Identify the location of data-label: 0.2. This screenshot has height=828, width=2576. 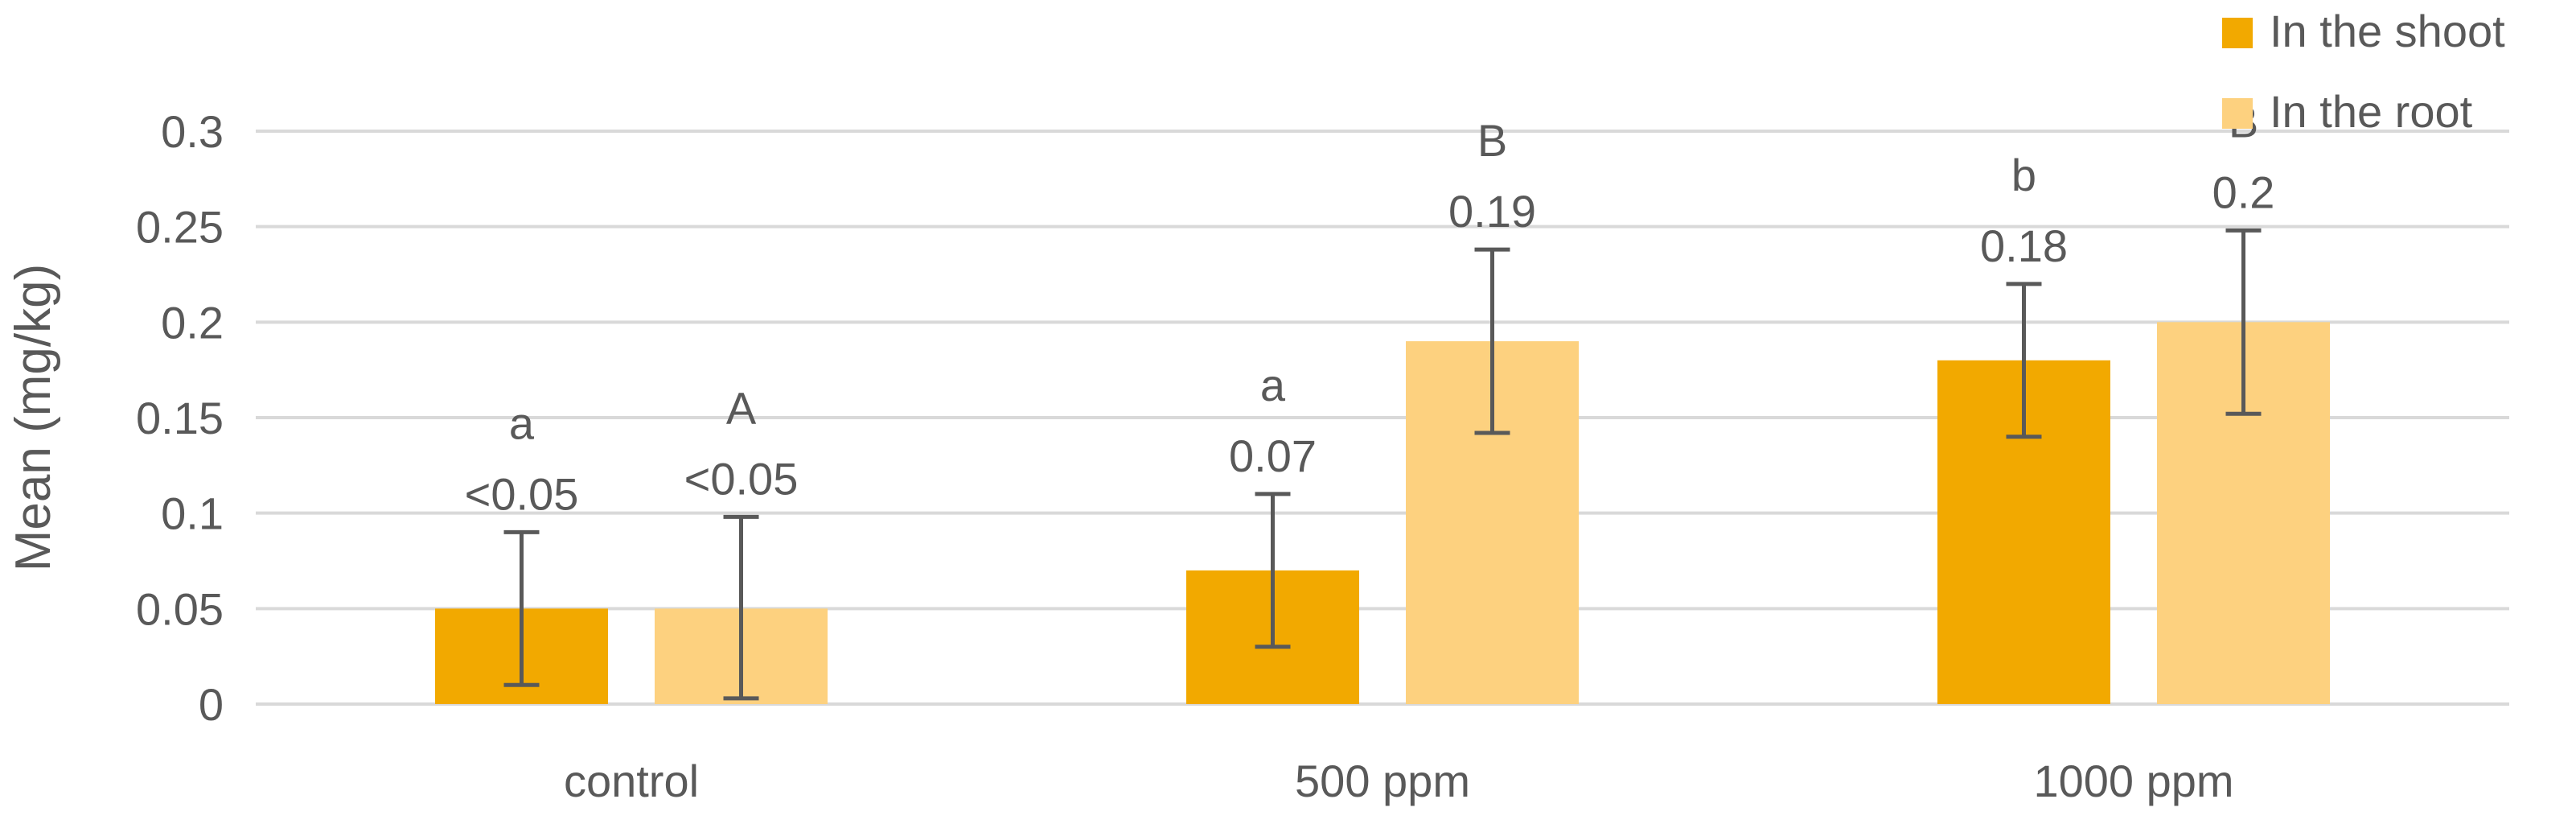
(2243, 192).